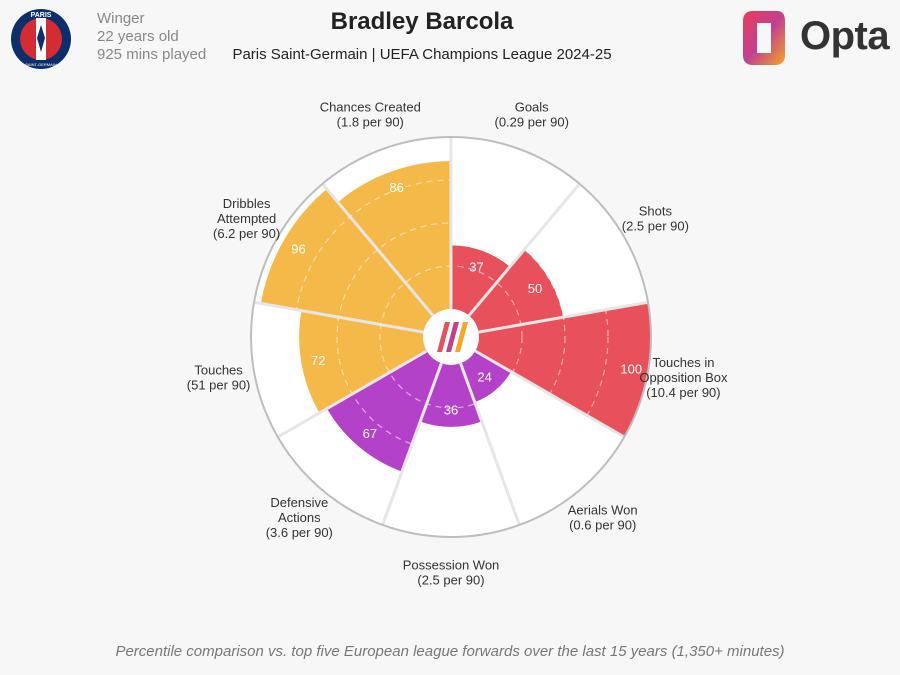  I want to click on category-label: Shots (2.5 per 90), so click(655, 219).